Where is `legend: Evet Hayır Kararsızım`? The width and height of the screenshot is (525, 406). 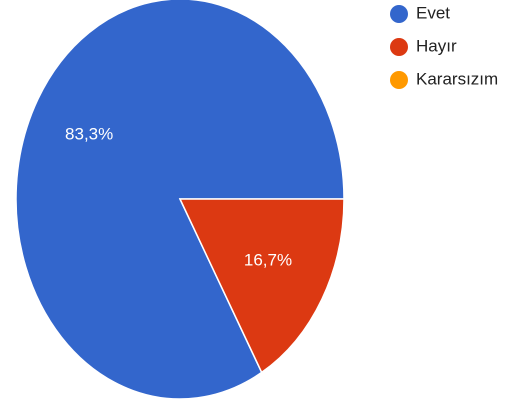 legend: Evet Hayır Kararsızım is located at coordinates (444, 46).